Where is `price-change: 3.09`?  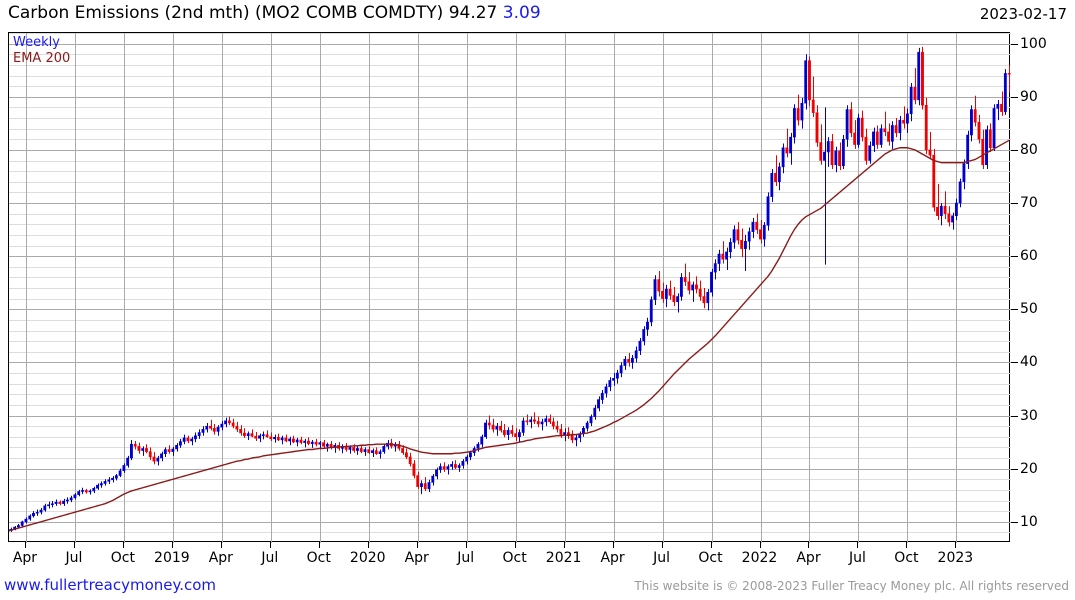
price-change: 3.09 is located at coordinates (521, 13).